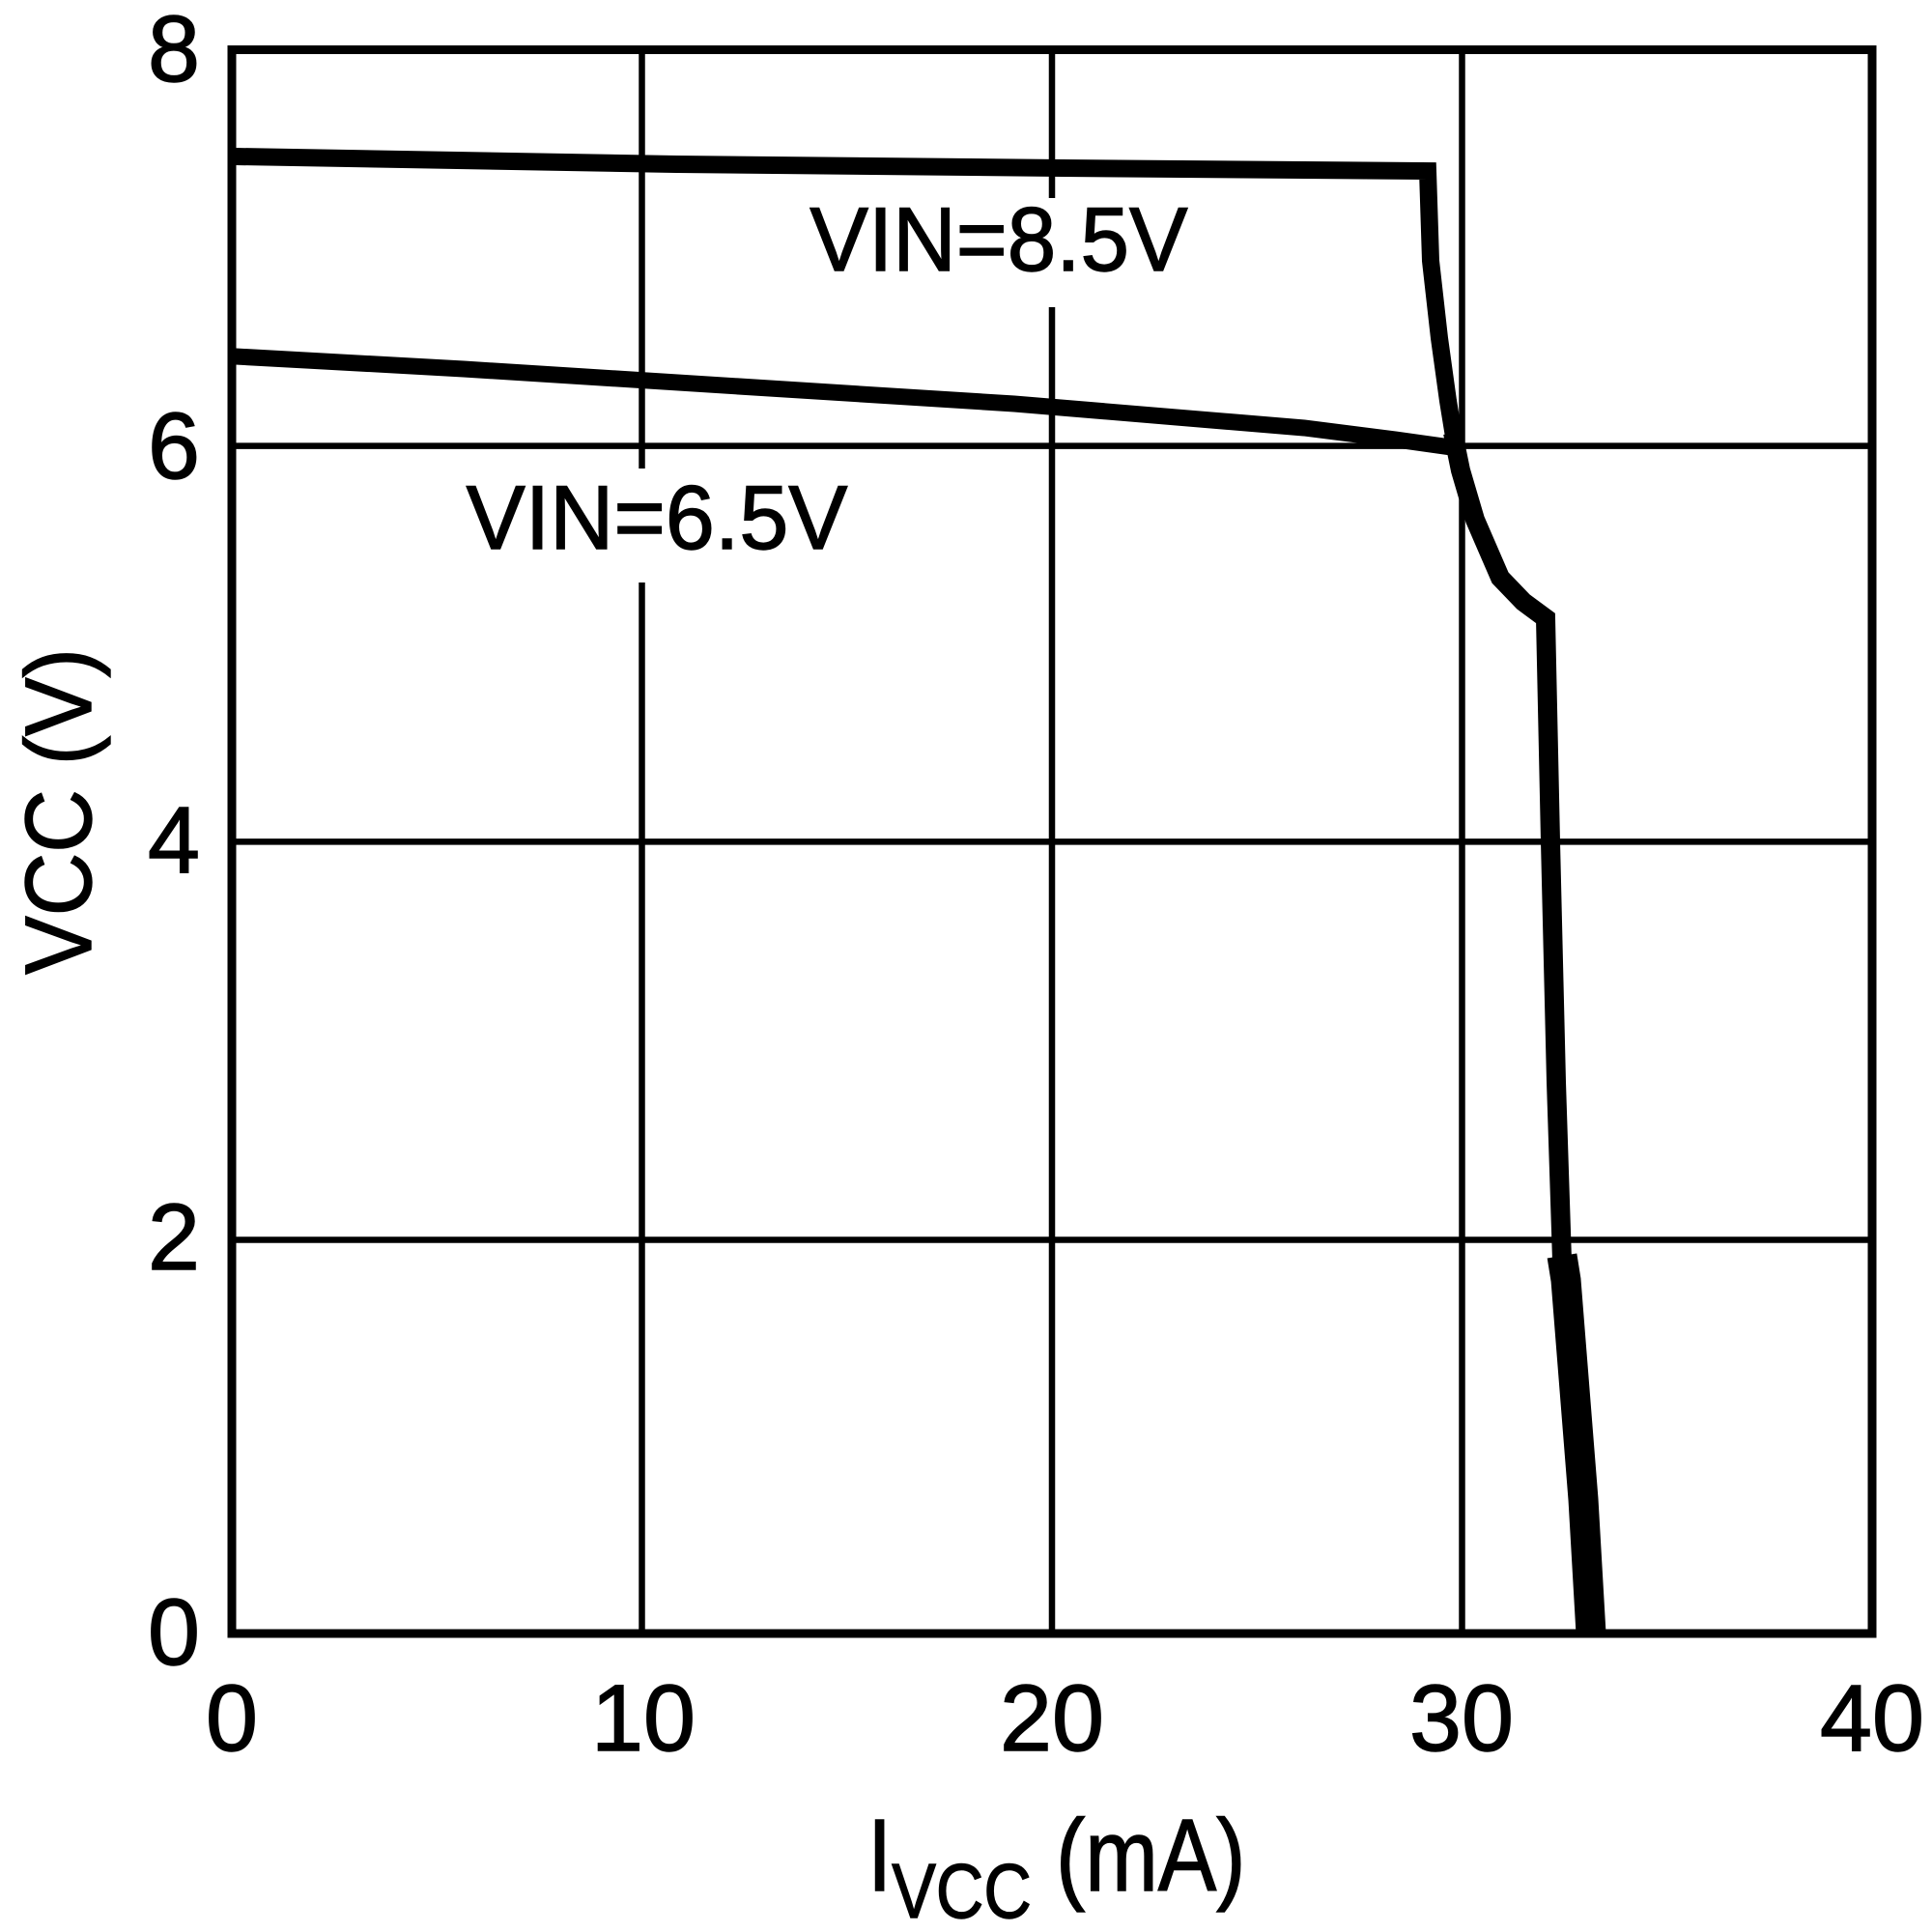  Describe the element at coordinates (174, 840) in the screenshot. I see `svg-text: 4` at that location.